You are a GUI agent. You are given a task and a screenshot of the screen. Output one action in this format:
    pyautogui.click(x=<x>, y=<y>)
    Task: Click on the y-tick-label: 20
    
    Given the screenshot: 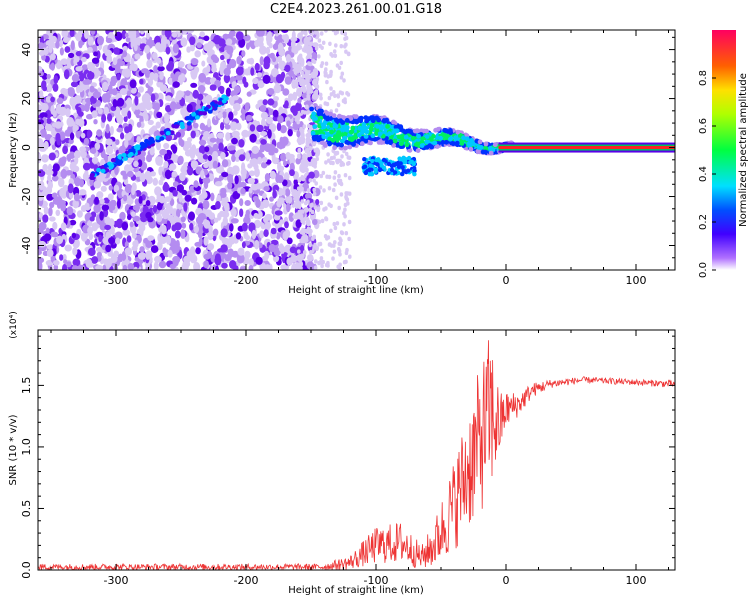 What is the action you would take?
    pyautogui.click(x=26, y=99)
    